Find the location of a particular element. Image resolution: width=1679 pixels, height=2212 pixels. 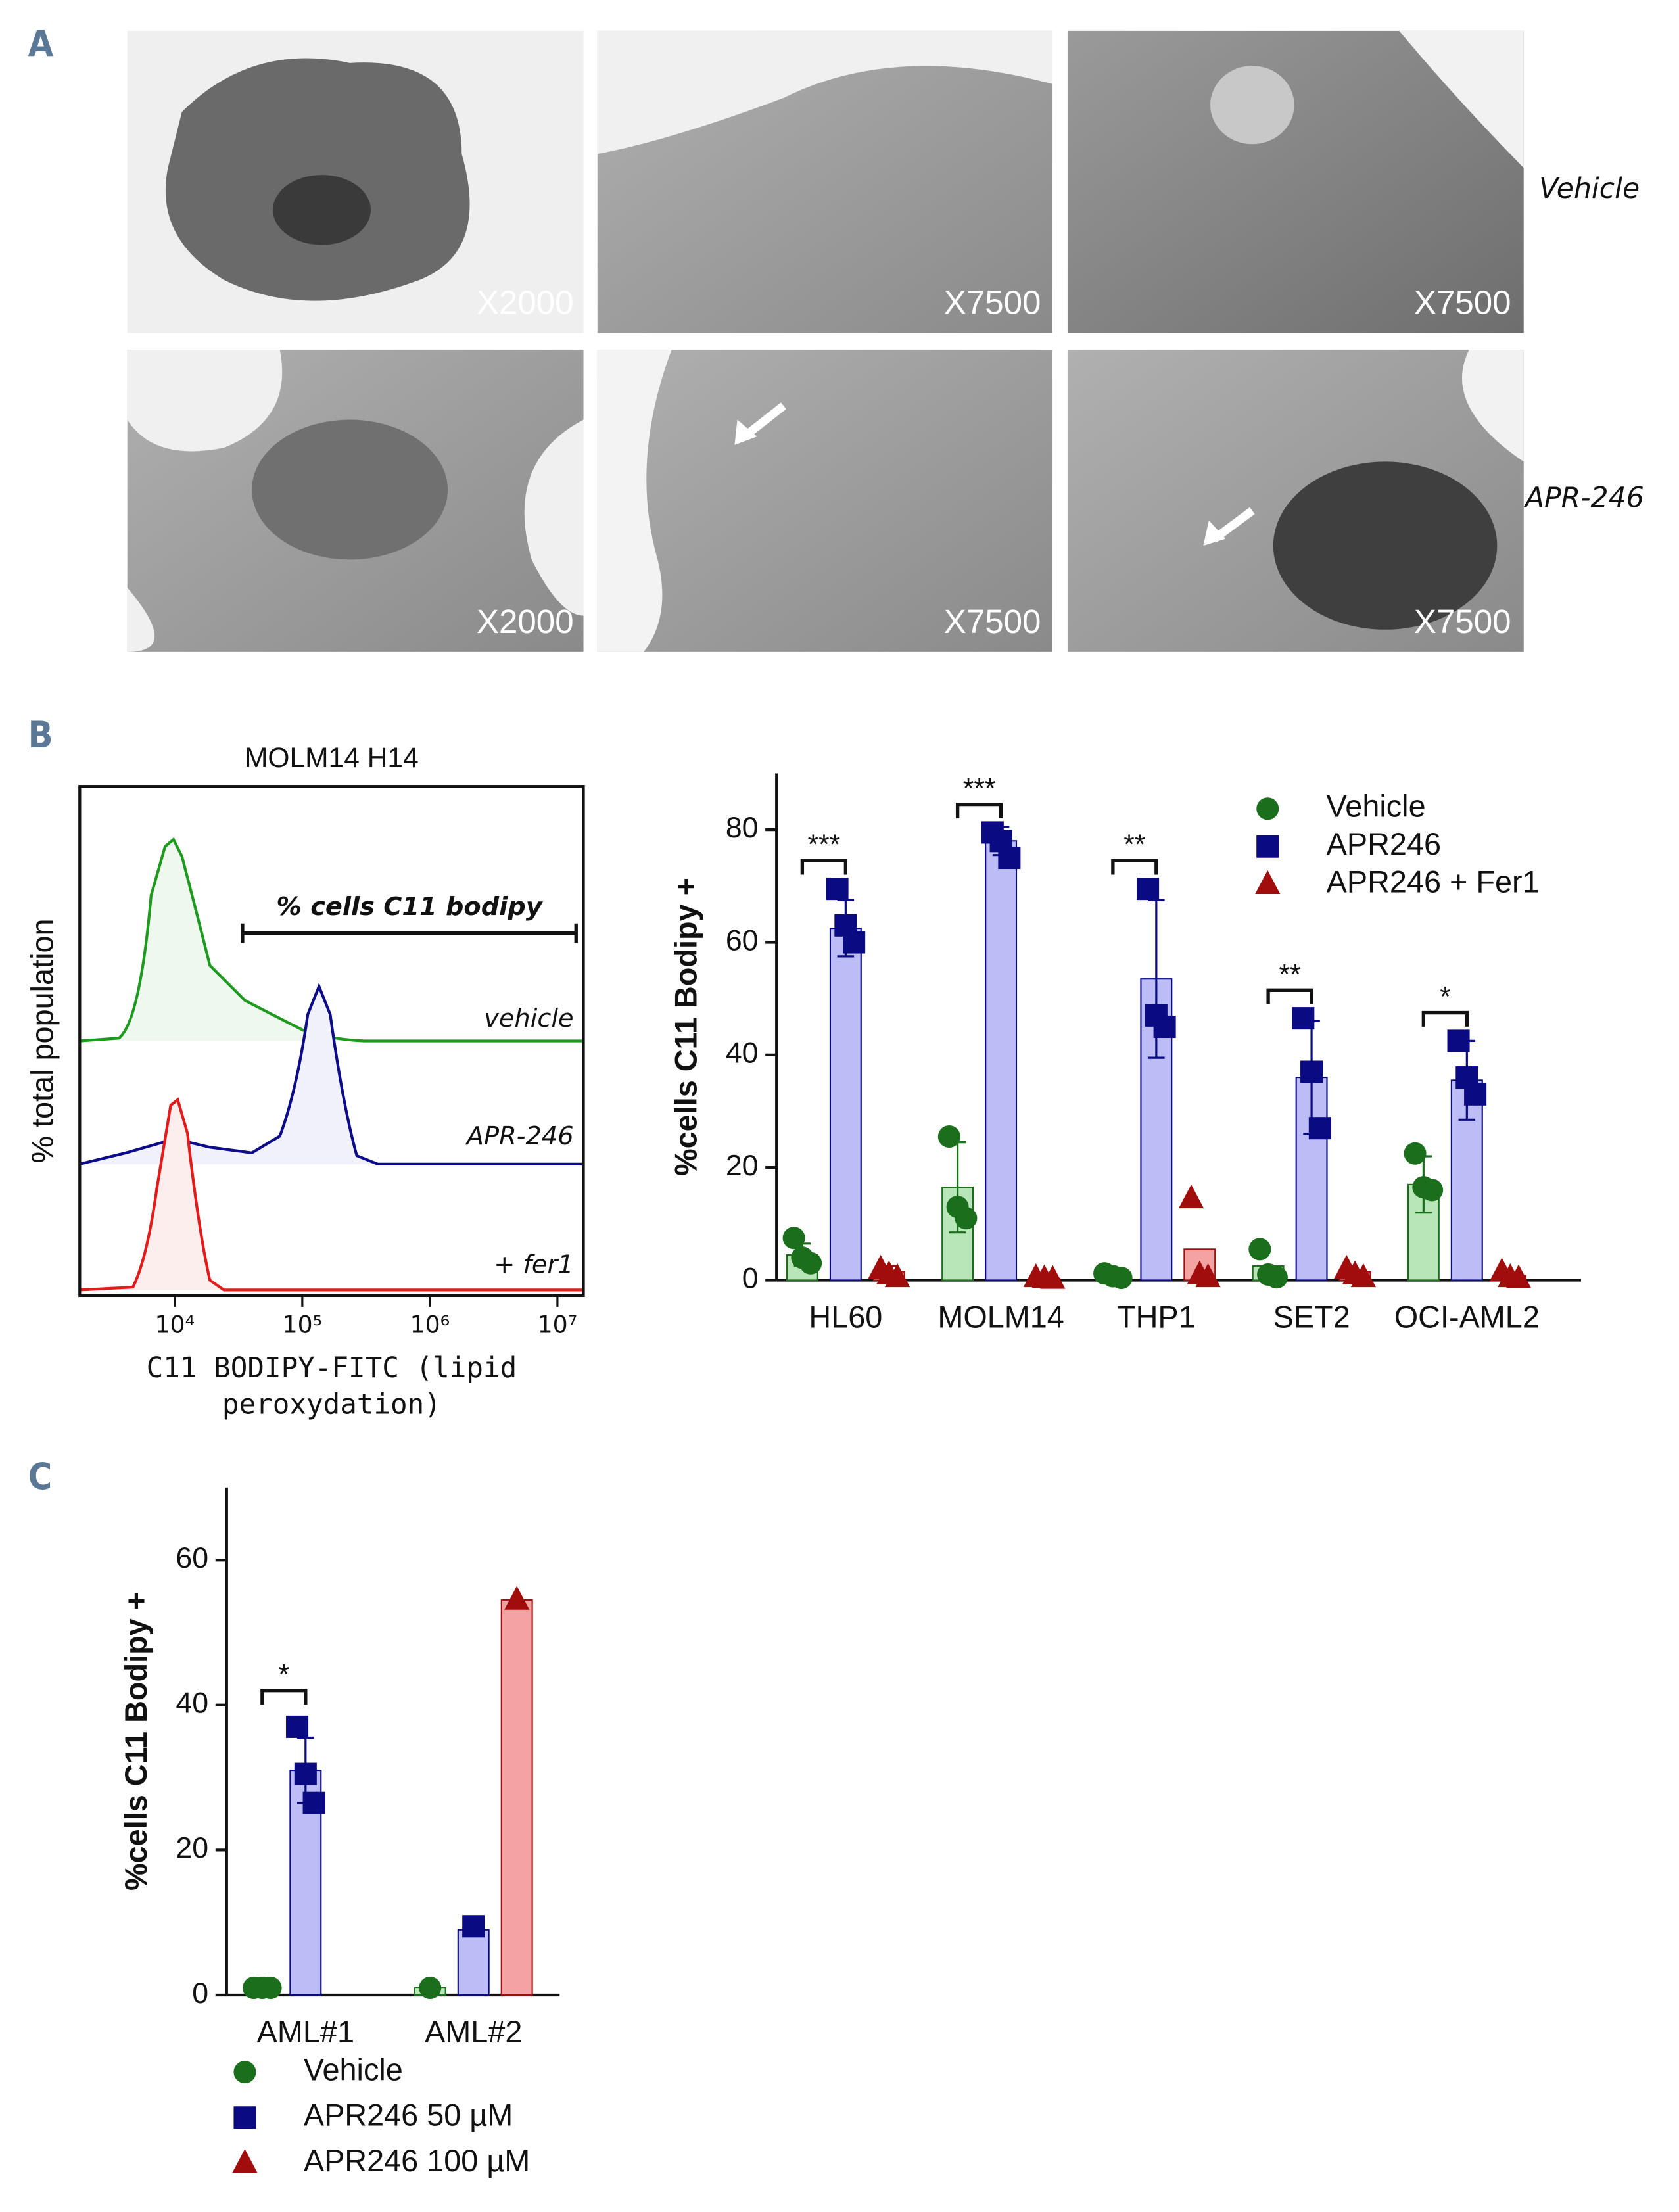

x-tick-label: THP1 is located at coordinates (1157, 1317).